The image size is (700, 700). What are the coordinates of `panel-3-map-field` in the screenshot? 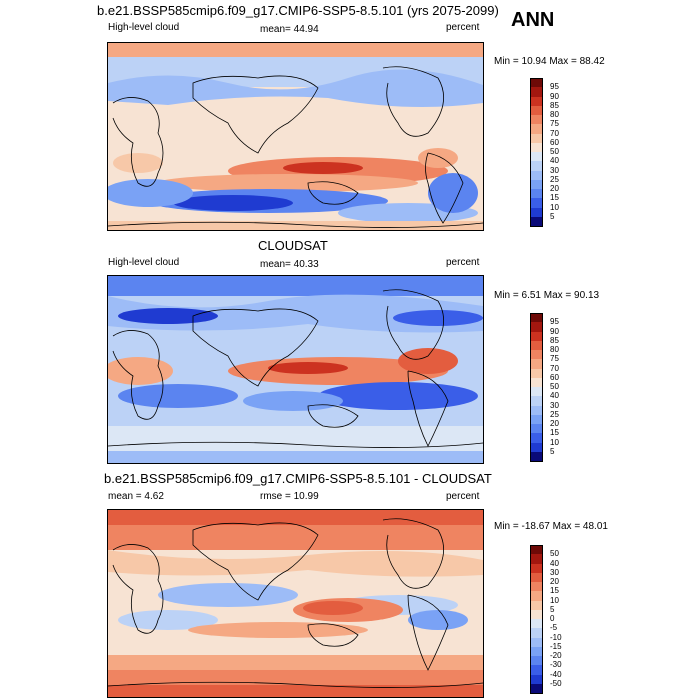 It's located at (295, 603).